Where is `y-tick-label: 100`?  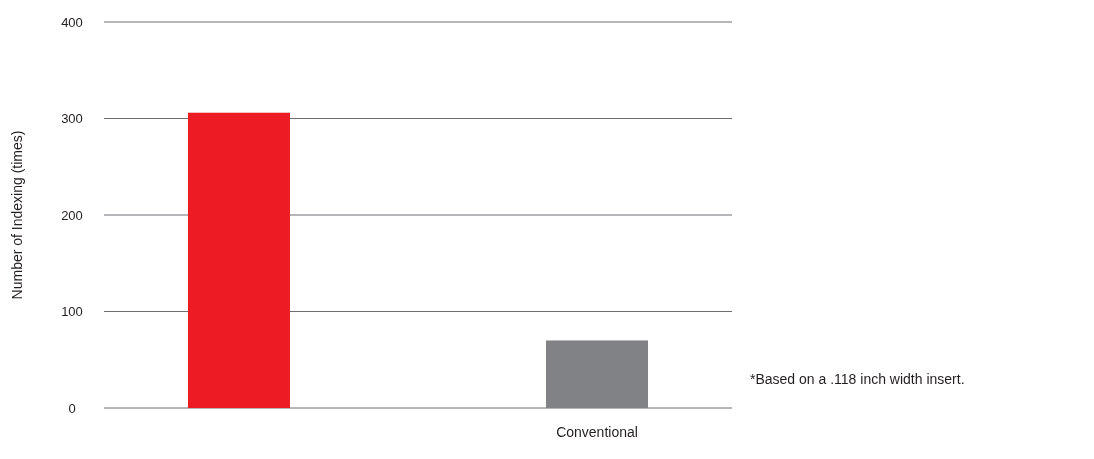 y-tick-label: 100 is located at coordinates (72, 312).